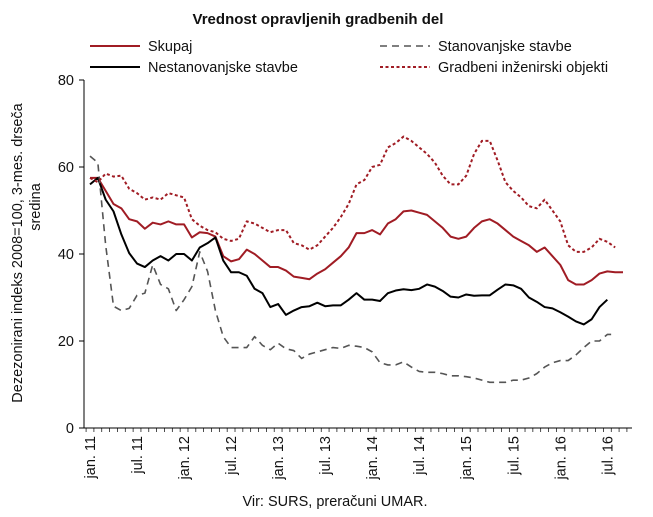  Describe the element at coordinates (91, 457) in the screenshot. I see `x-tick-label: jan. 11` at that location.